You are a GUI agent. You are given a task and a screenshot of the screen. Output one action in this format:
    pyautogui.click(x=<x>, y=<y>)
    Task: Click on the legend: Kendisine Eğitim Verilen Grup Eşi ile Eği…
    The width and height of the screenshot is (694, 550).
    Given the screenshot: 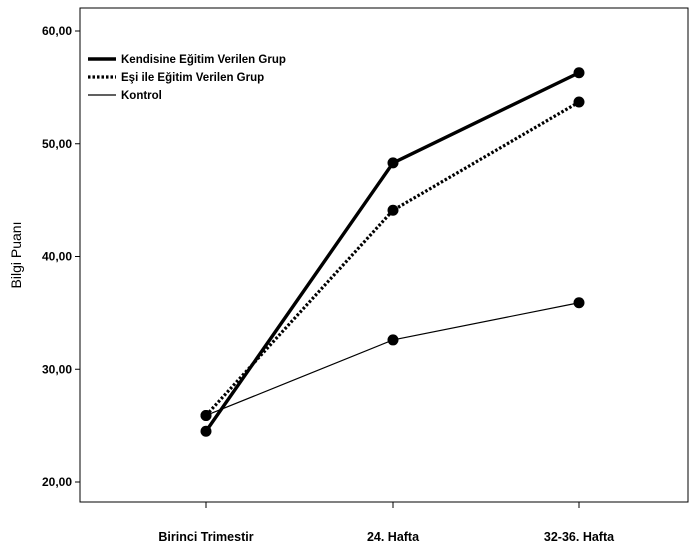 What is the action you would take?
    pyautogui.click(x=187, y=78)
    